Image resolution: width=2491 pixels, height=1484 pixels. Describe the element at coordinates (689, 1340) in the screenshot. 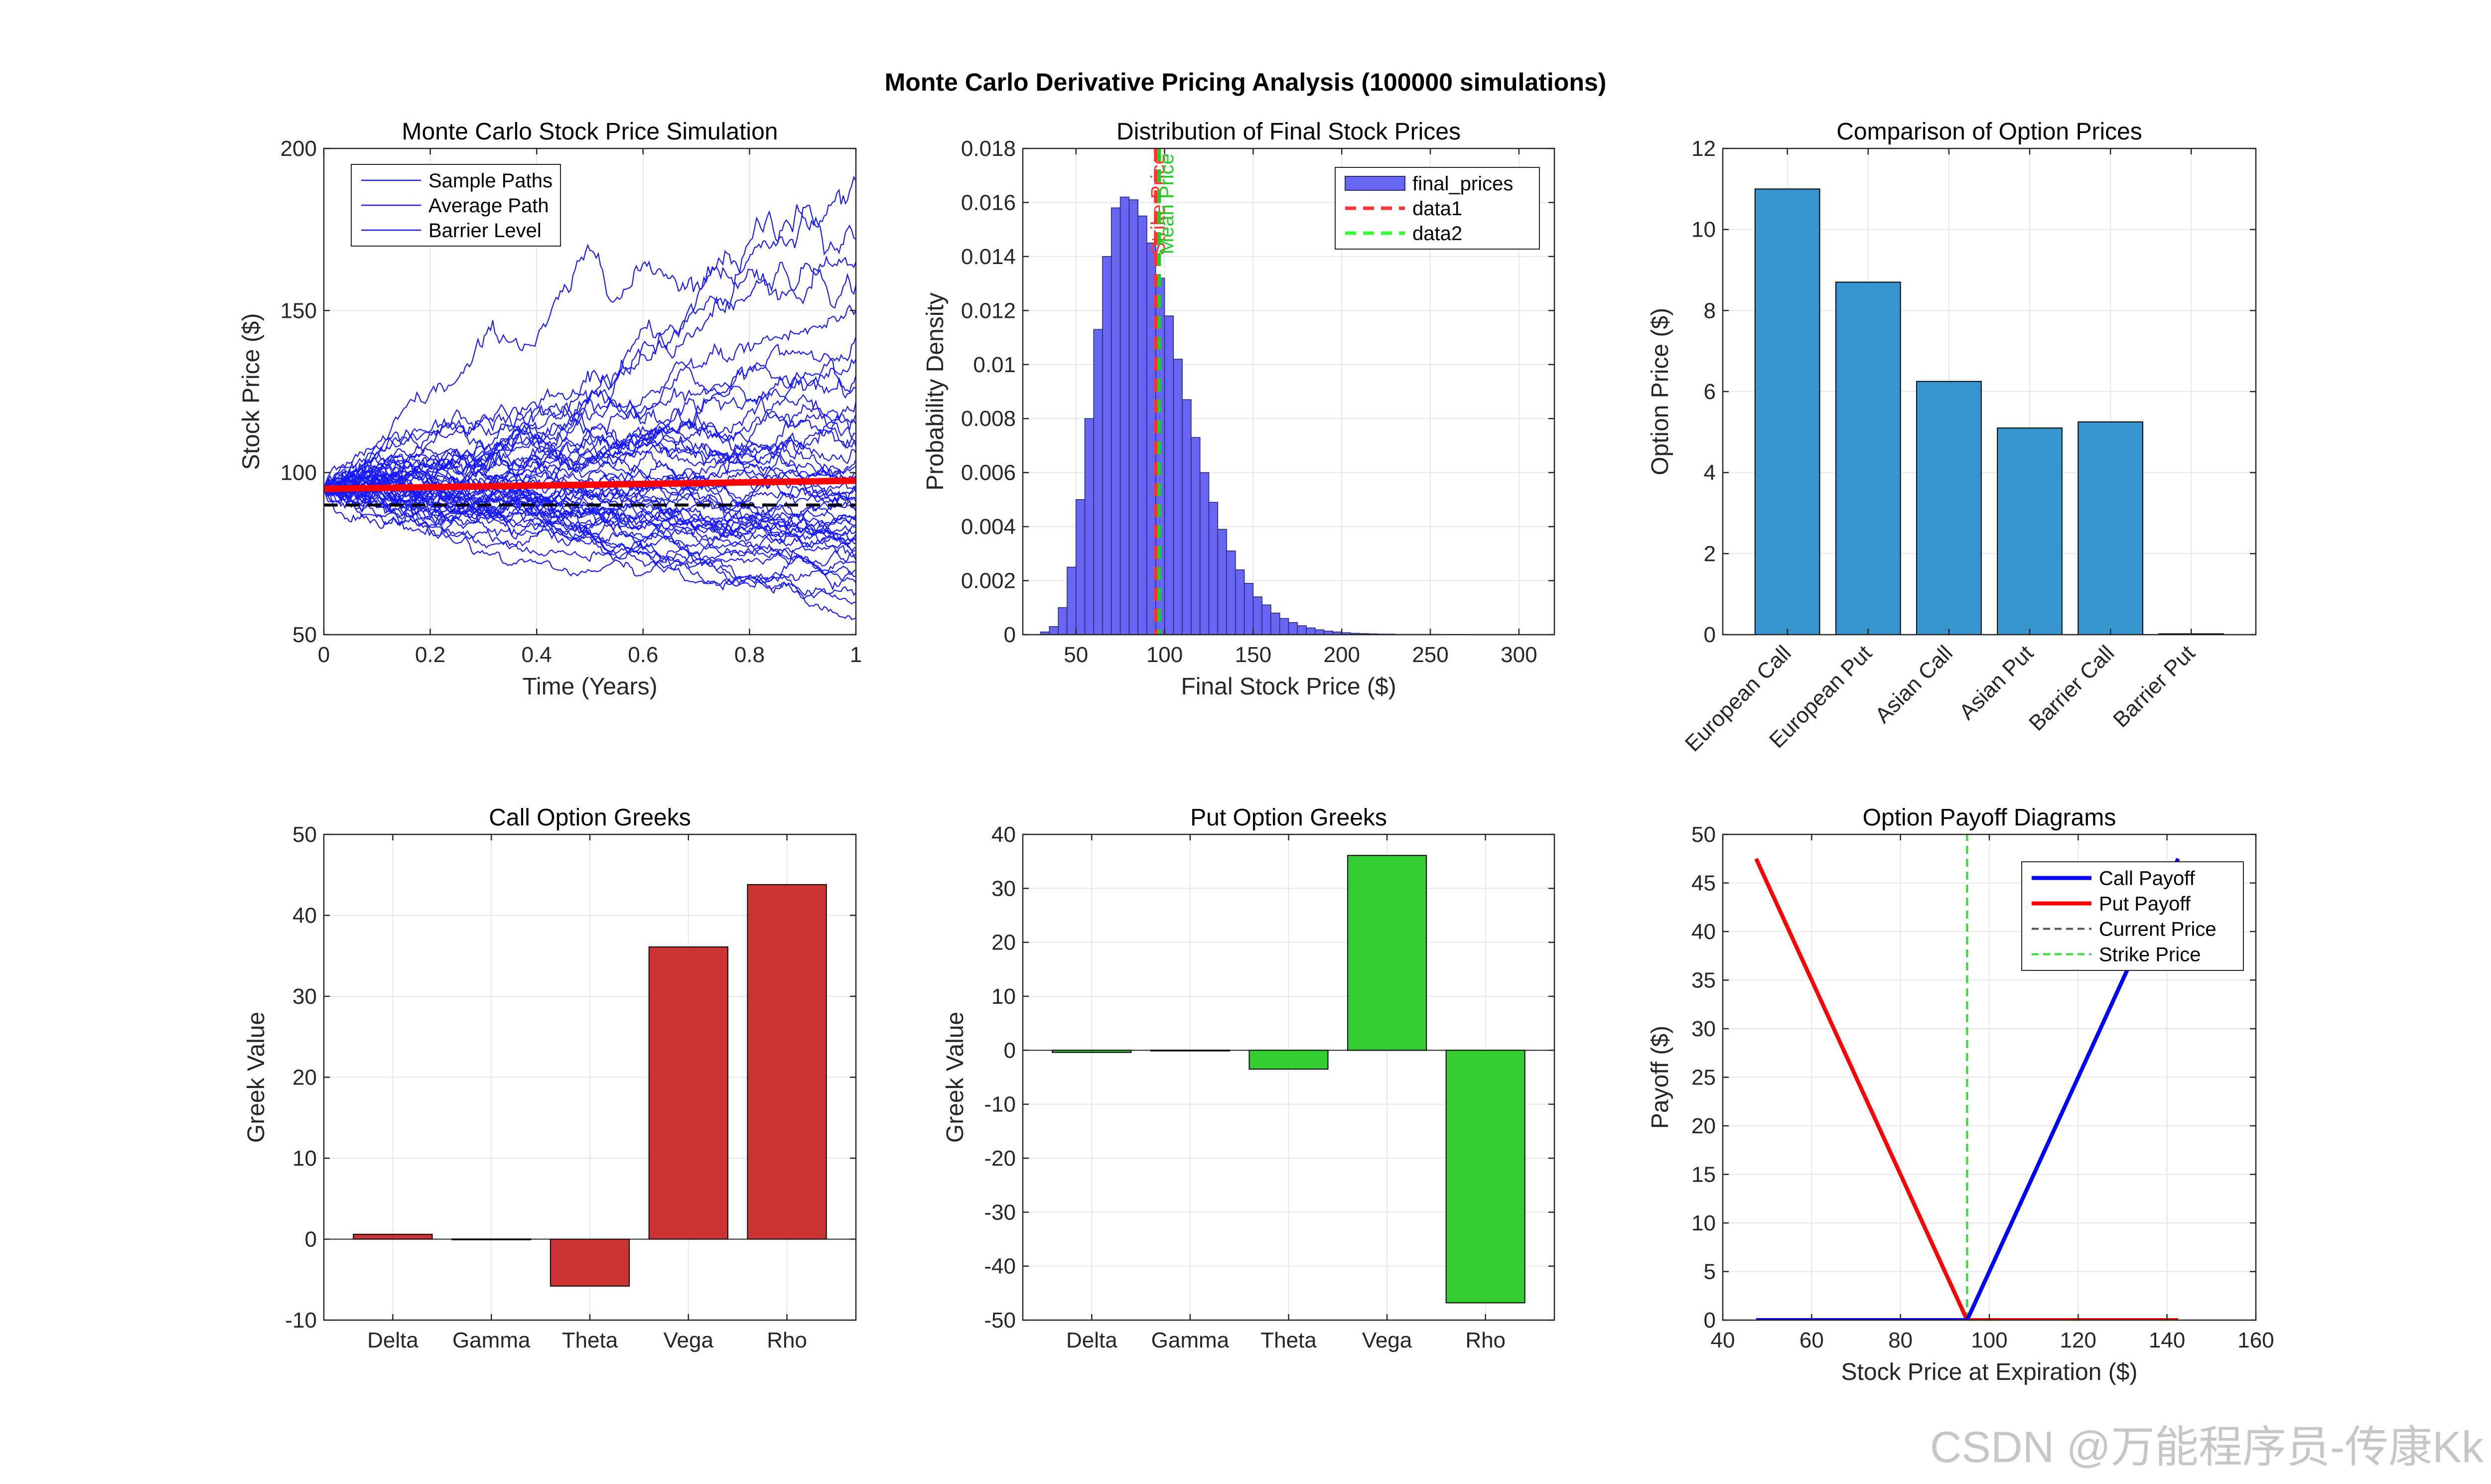

I see `category-label: Vega` at that location.